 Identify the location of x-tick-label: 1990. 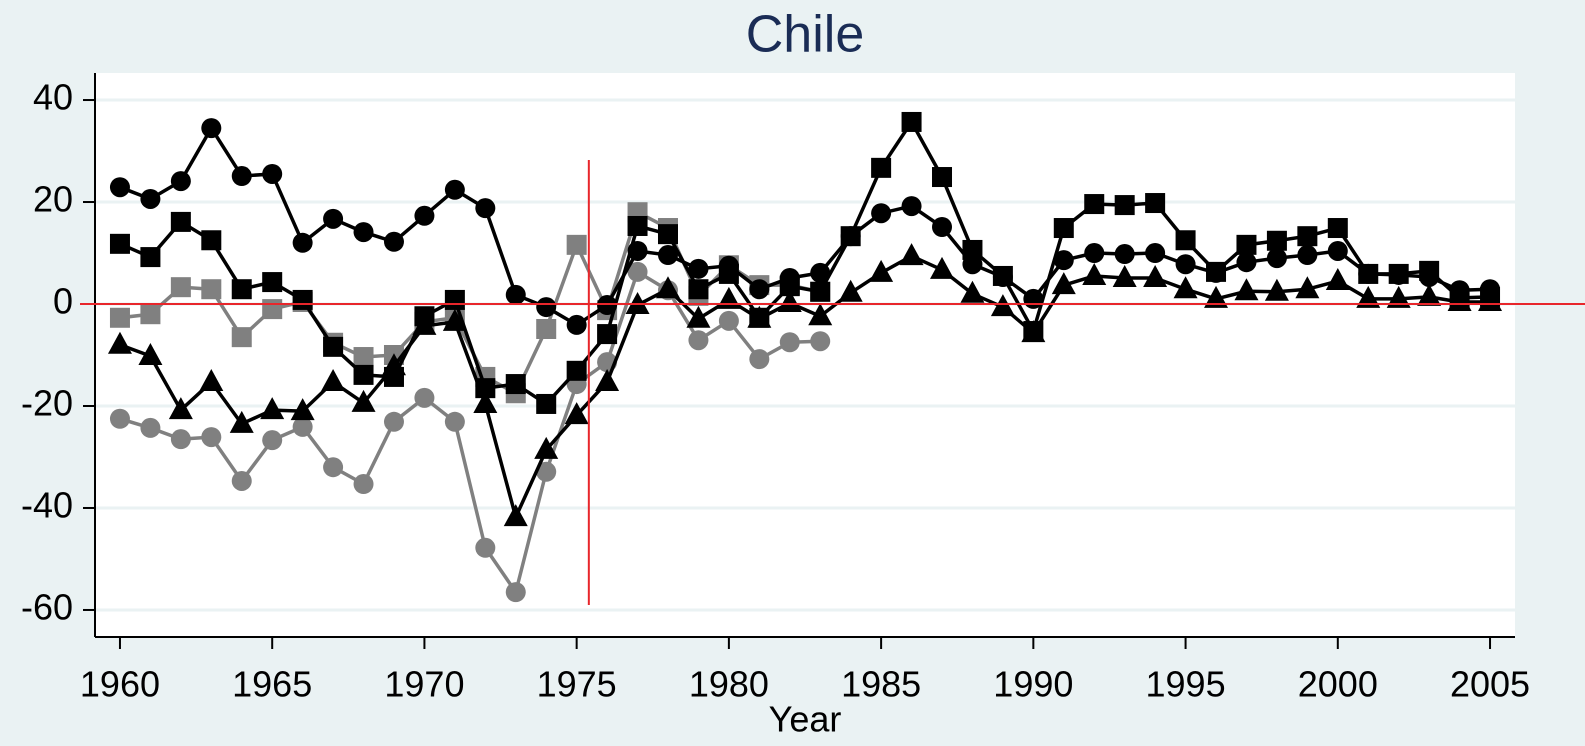
(1033, 684).